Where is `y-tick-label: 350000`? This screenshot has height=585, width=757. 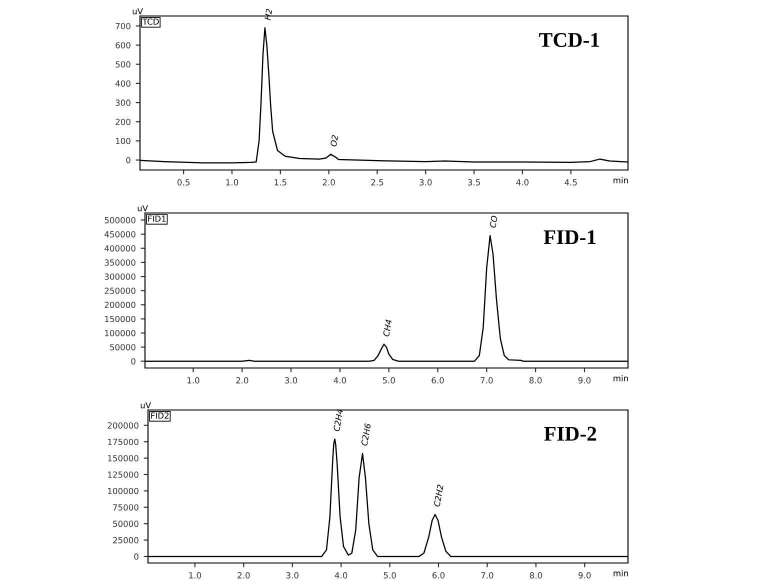 y-tick-label: 350000 is located at coordinates (120, 262).